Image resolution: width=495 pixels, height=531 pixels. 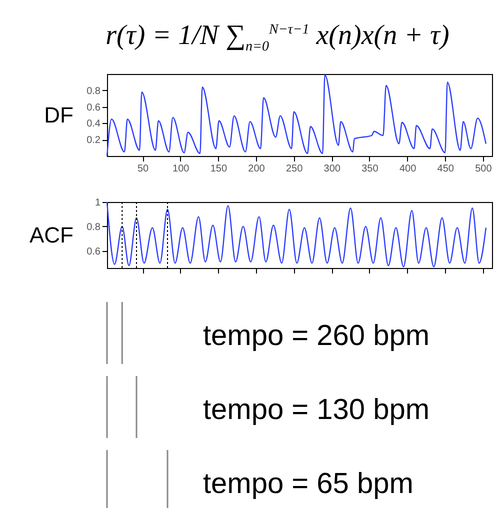 What do you see at coordinates (370, 168) in the screenshot?
I see `x-tick-label: 350` at bounding box center [370, 168].